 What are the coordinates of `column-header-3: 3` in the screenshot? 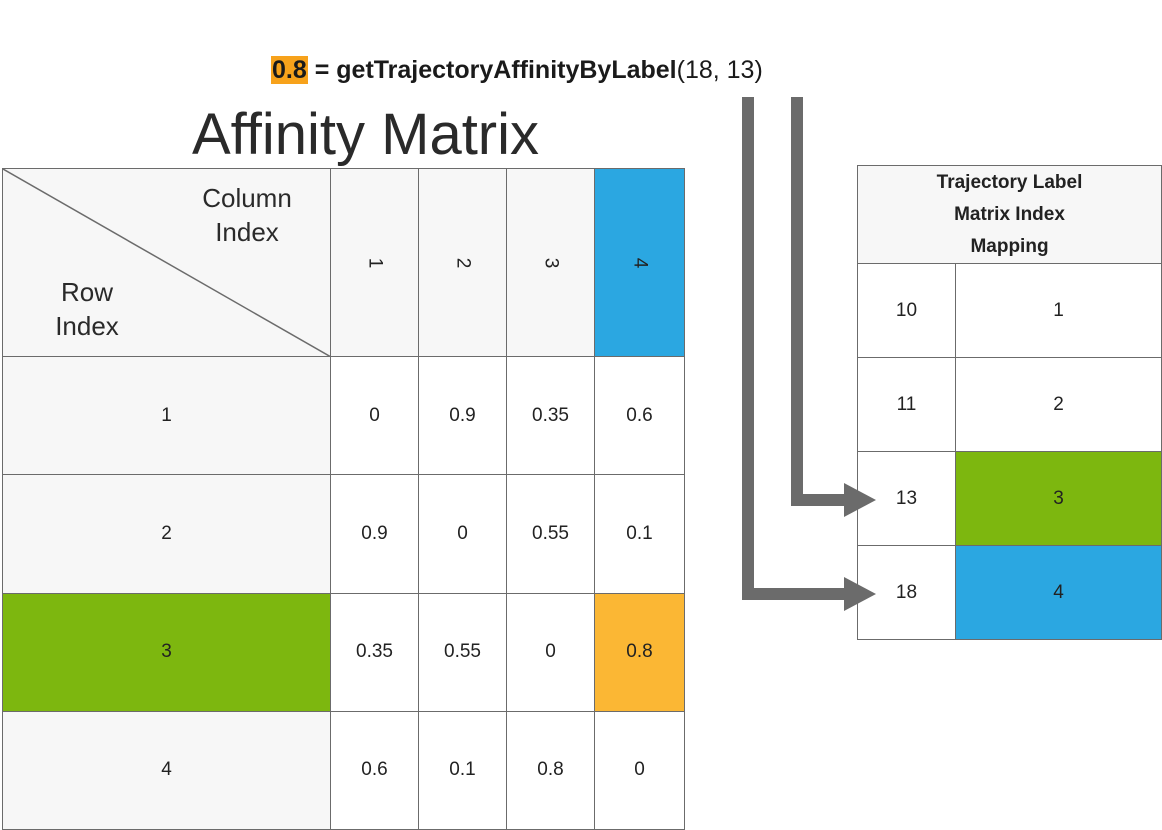 It's located at (550, 262).